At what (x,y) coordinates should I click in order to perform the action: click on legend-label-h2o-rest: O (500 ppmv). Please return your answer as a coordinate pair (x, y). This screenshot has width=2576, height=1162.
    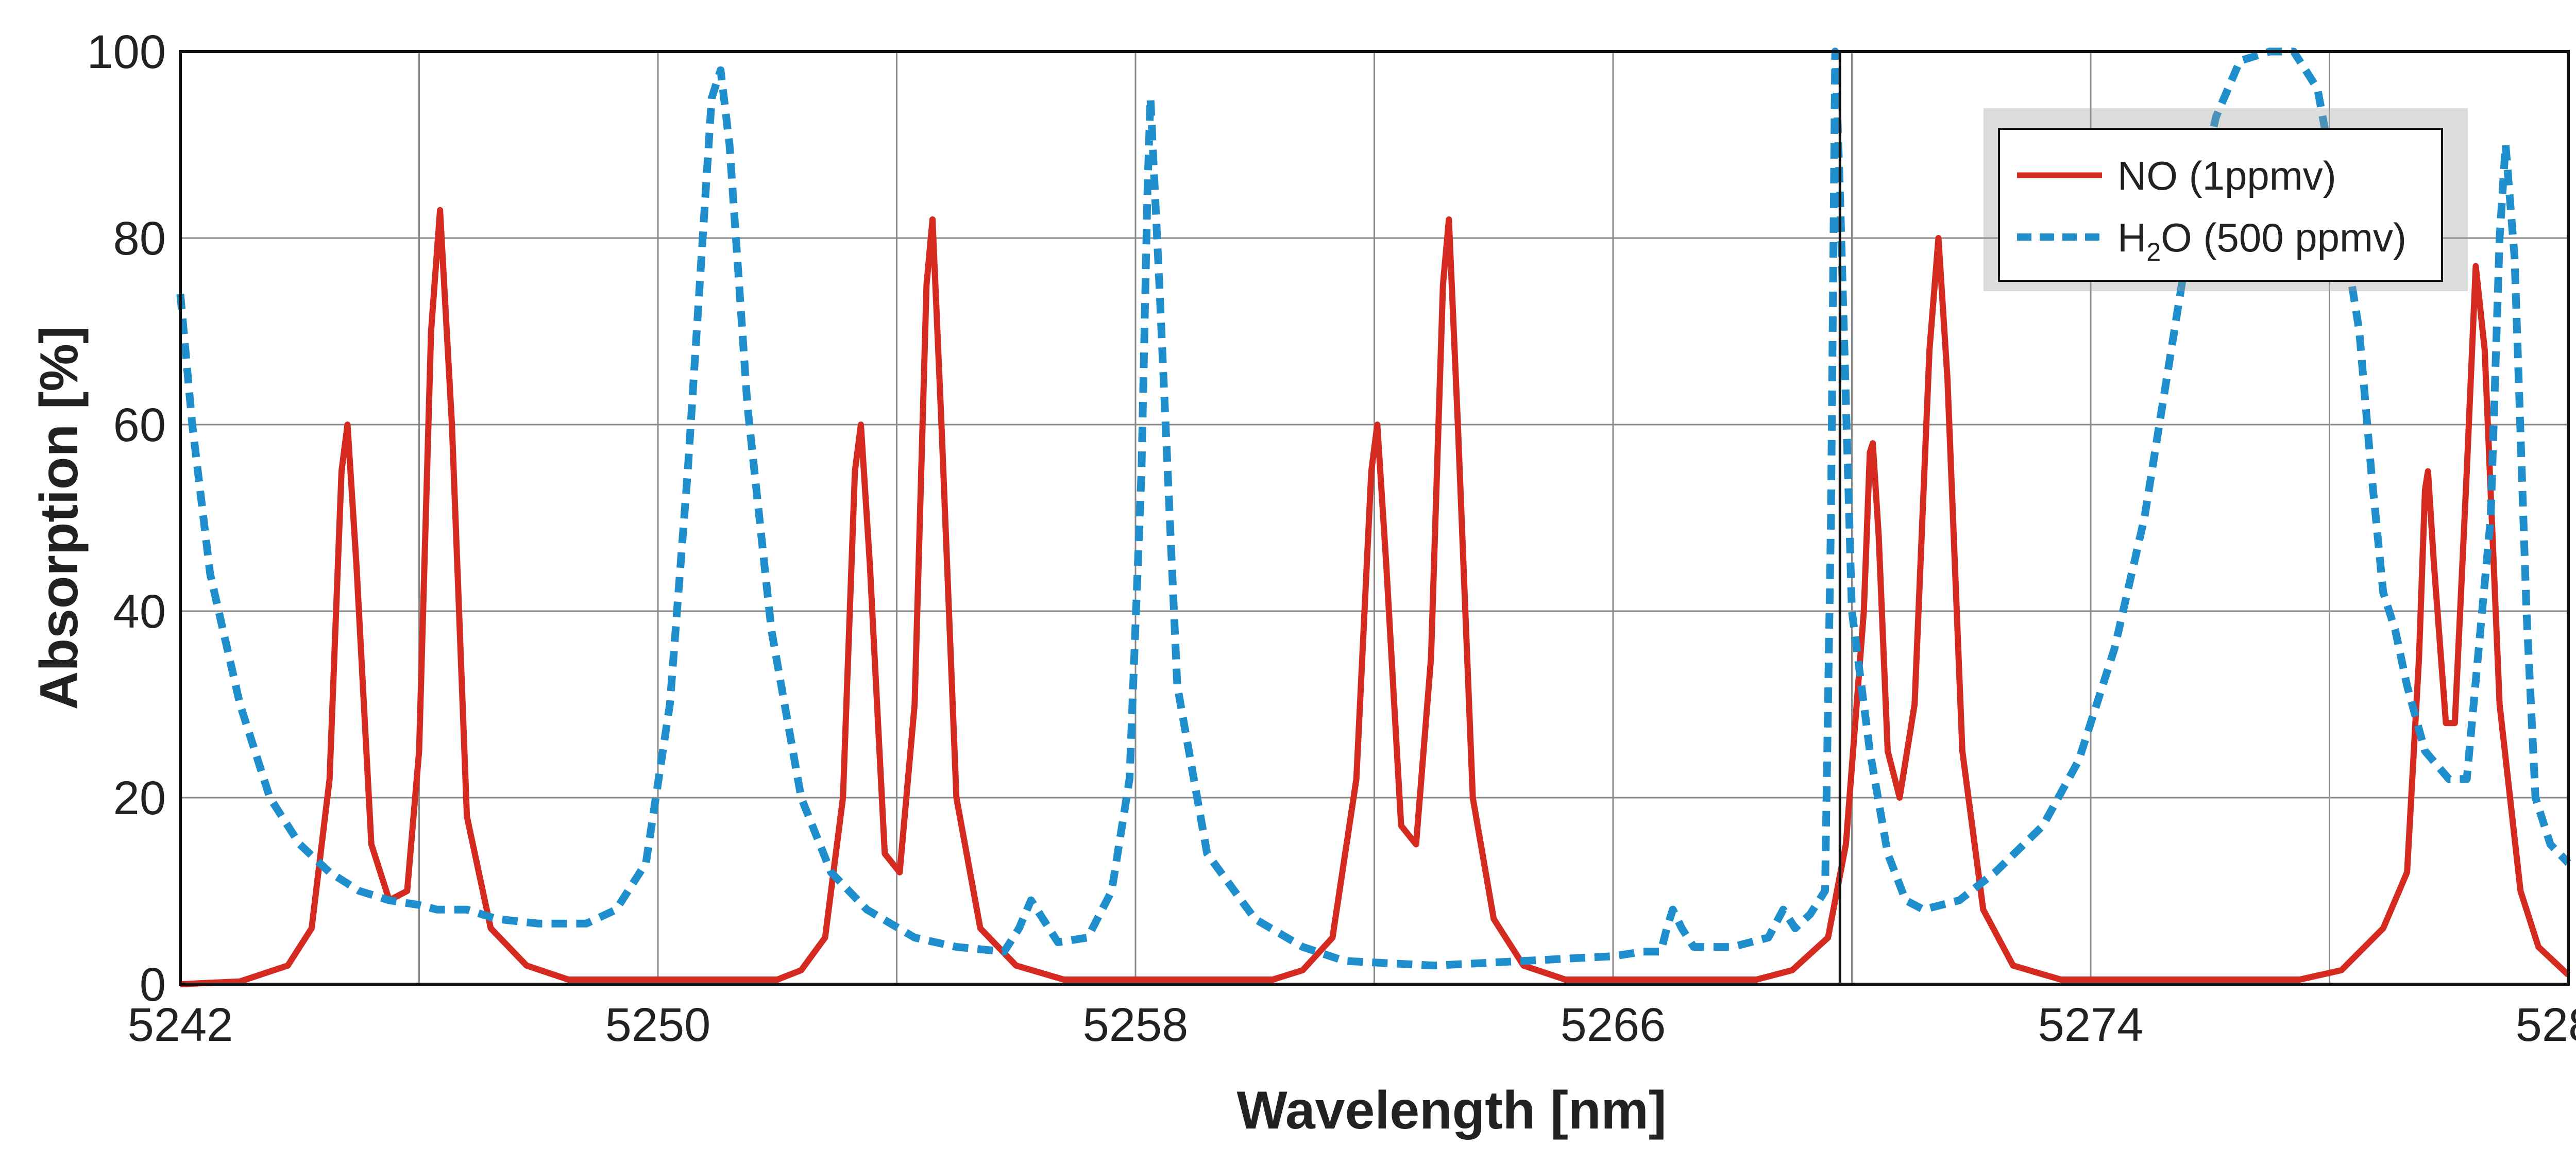
    Looking at the image, I should click on (2283, 237).